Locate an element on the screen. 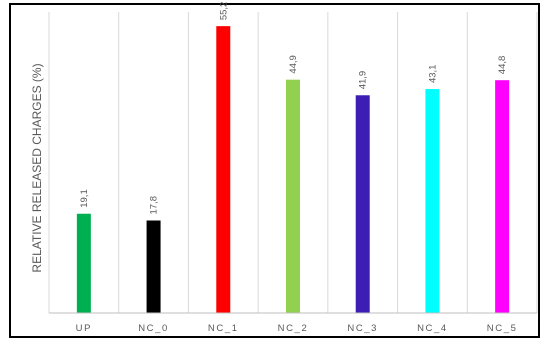 The width and height of the screenshot is (547, 342). category-tick-labels: UP NC_0 NC_1 NC_2 NC_3 NC_4 NC_5 is located at coordinates (297, 328).